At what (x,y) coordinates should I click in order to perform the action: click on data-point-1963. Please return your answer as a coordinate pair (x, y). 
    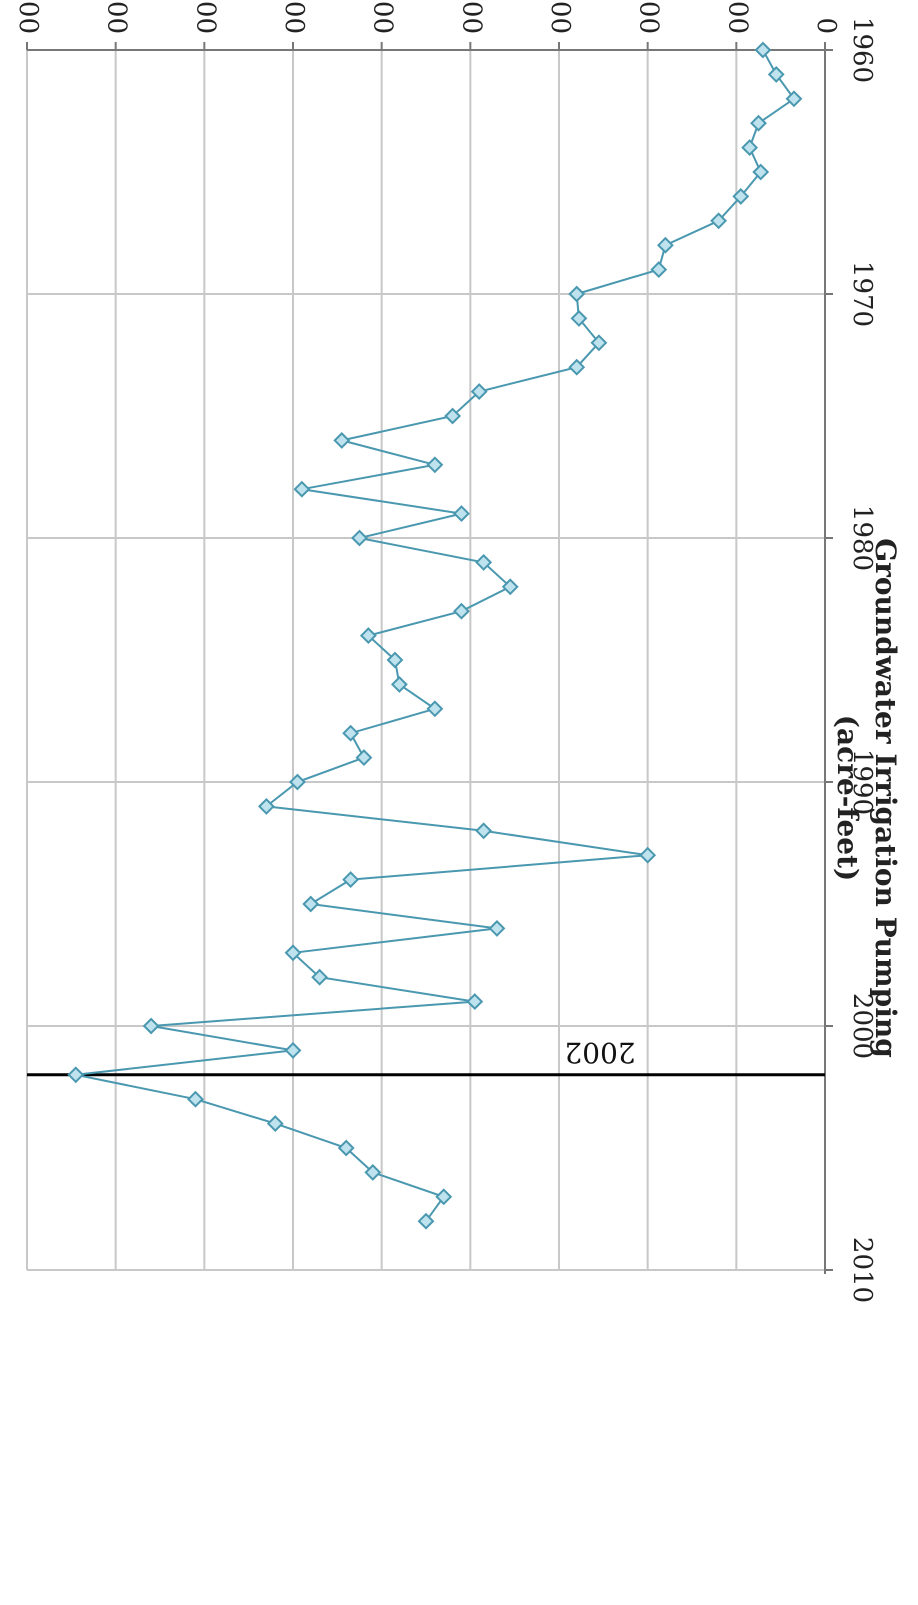
    Looking at the image, I should click on (758, 123).